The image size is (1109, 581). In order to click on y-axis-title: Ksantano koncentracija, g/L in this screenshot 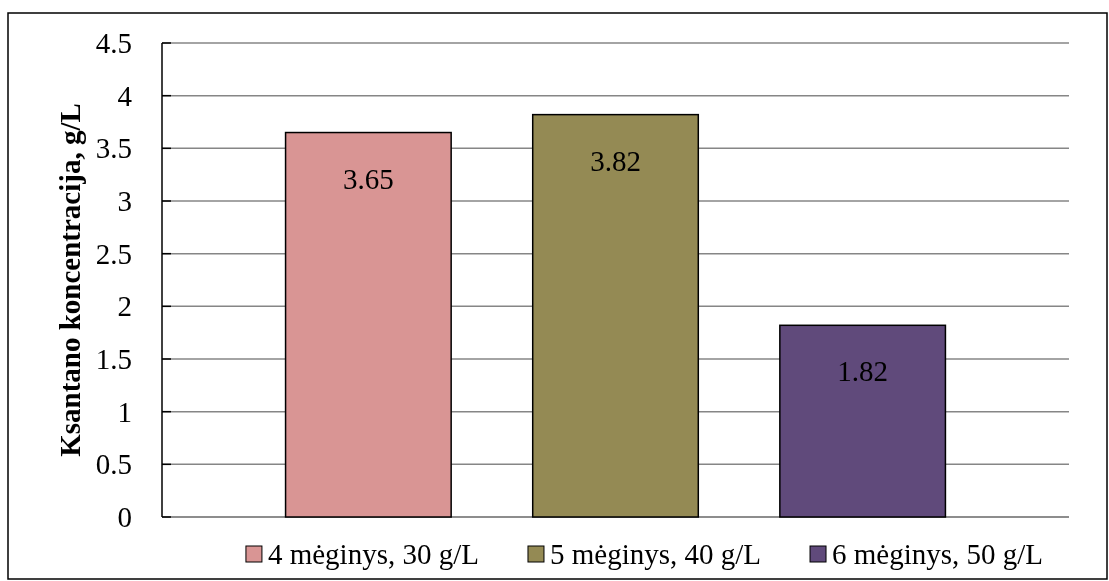, I will do `click(70, 280)`.